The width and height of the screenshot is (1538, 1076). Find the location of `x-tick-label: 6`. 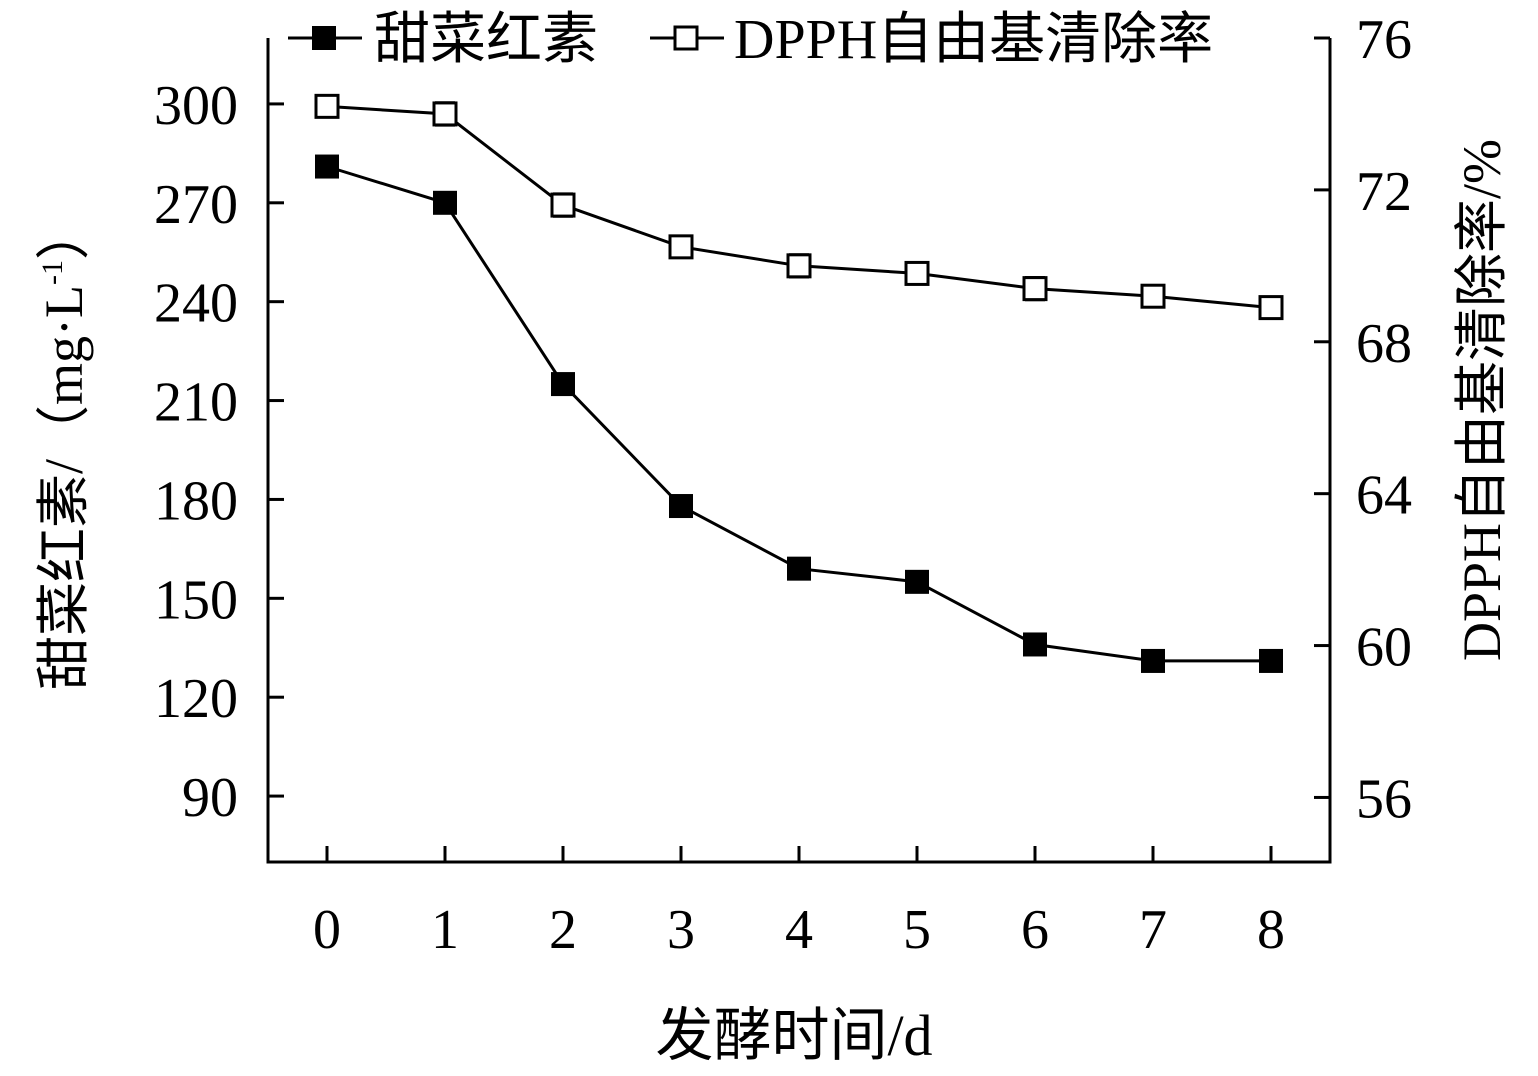

x-tick-label: 6 is located at coordinates (1035, 930).